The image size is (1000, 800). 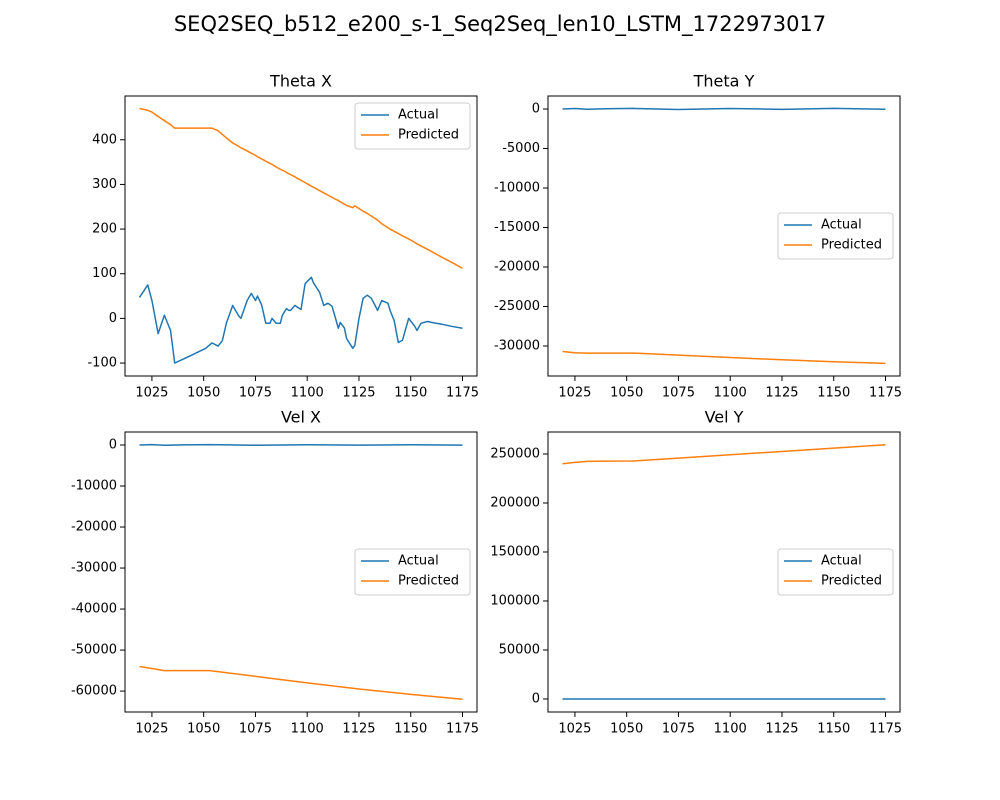 I want to click on y-tick-label: -25000, so click(x=517, y=306).